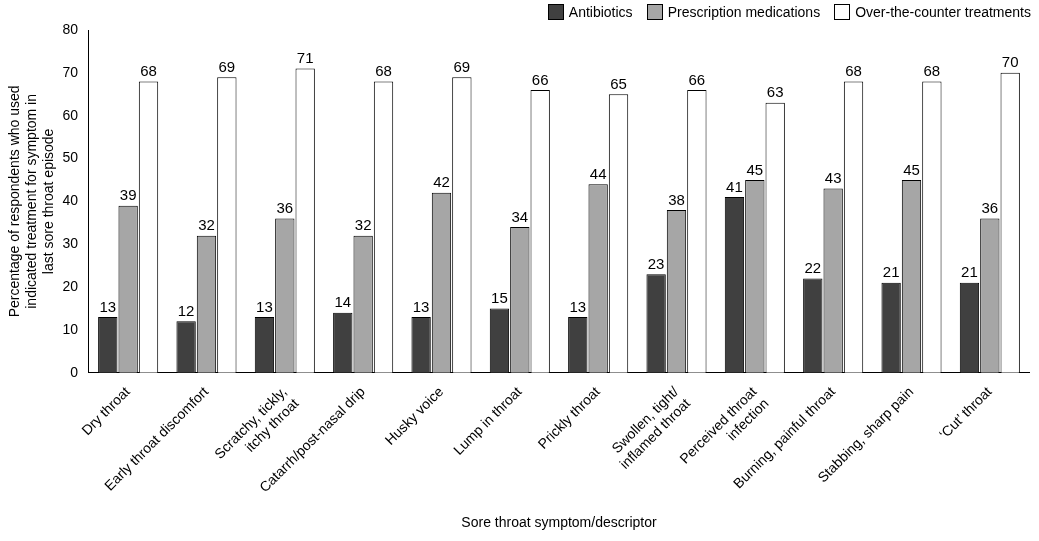 The width and height of the screenshot is (1039, 541). I want to click on y-tick-label: 60, so click(70, 114).